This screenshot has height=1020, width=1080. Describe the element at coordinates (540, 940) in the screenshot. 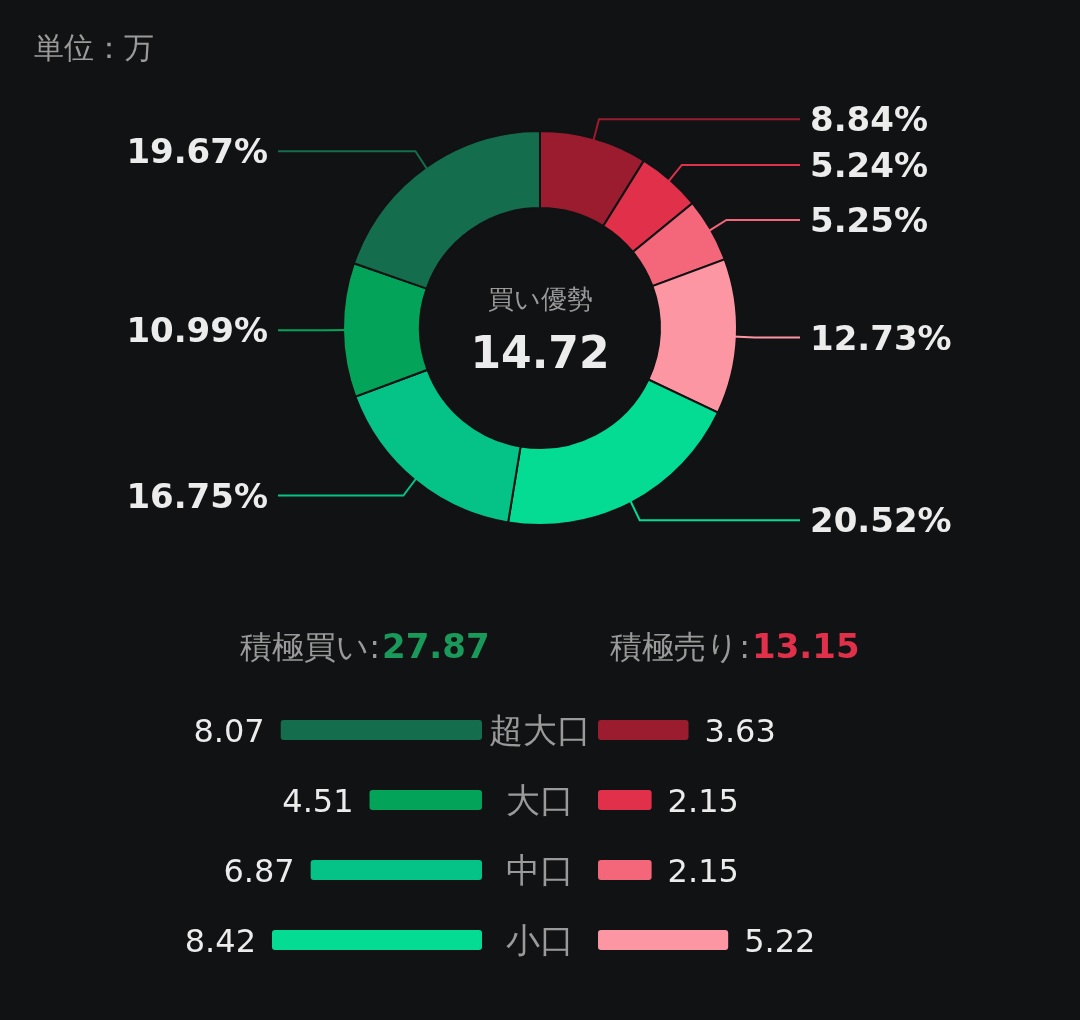

I see `y-tick-label: 小口` at that location.